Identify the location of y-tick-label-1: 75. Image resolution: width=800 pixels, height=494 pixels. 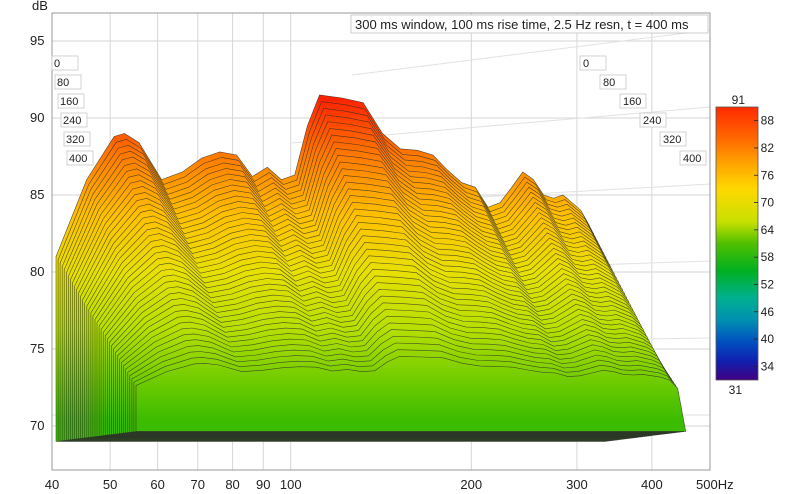
(37, 348).